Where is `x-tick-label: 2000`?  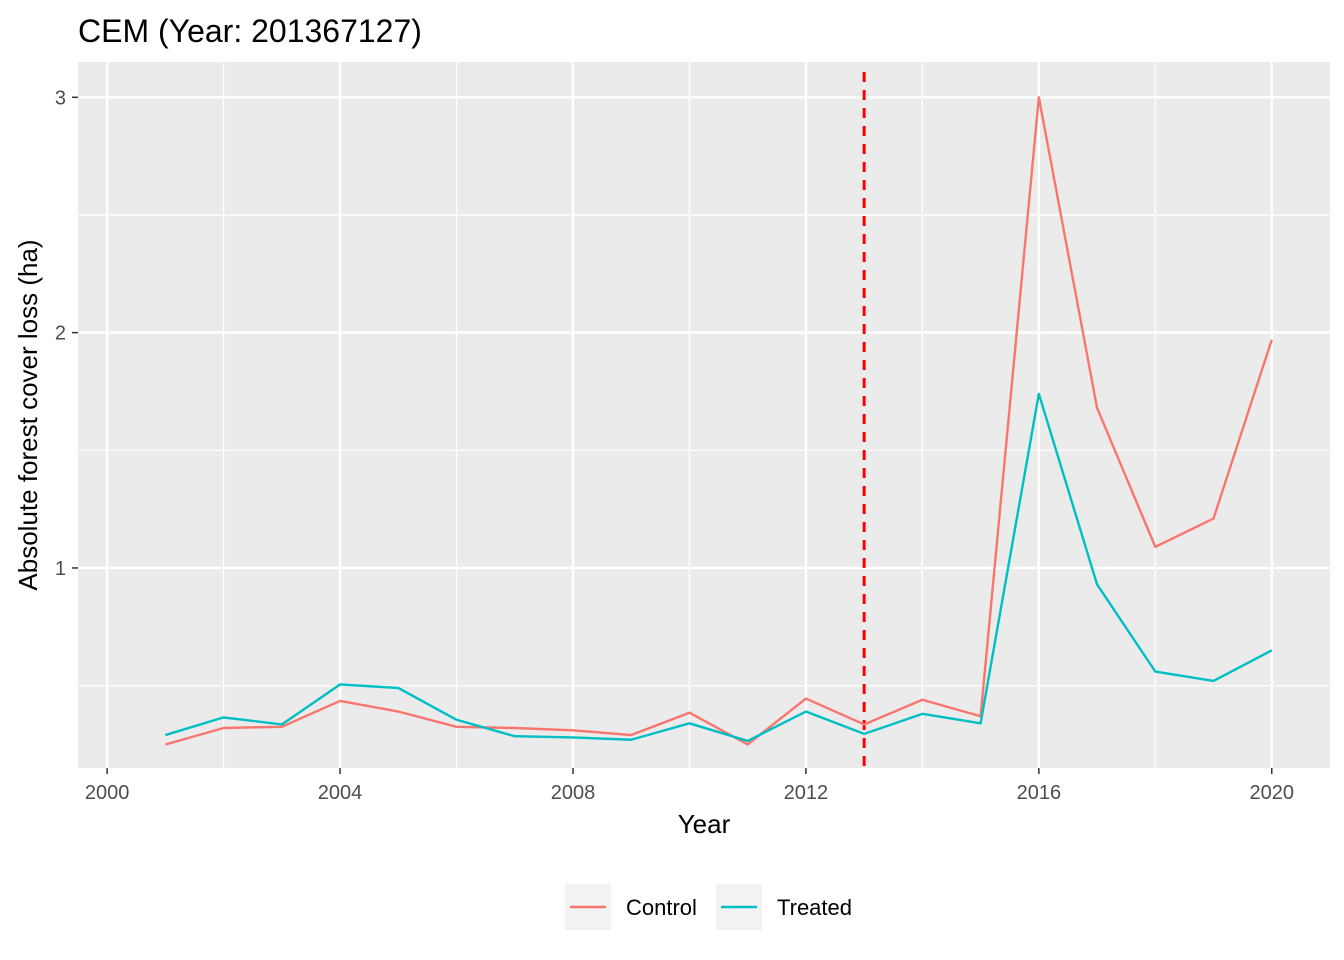
x-tick-label: 2000 is located at coordinates (107, 793).